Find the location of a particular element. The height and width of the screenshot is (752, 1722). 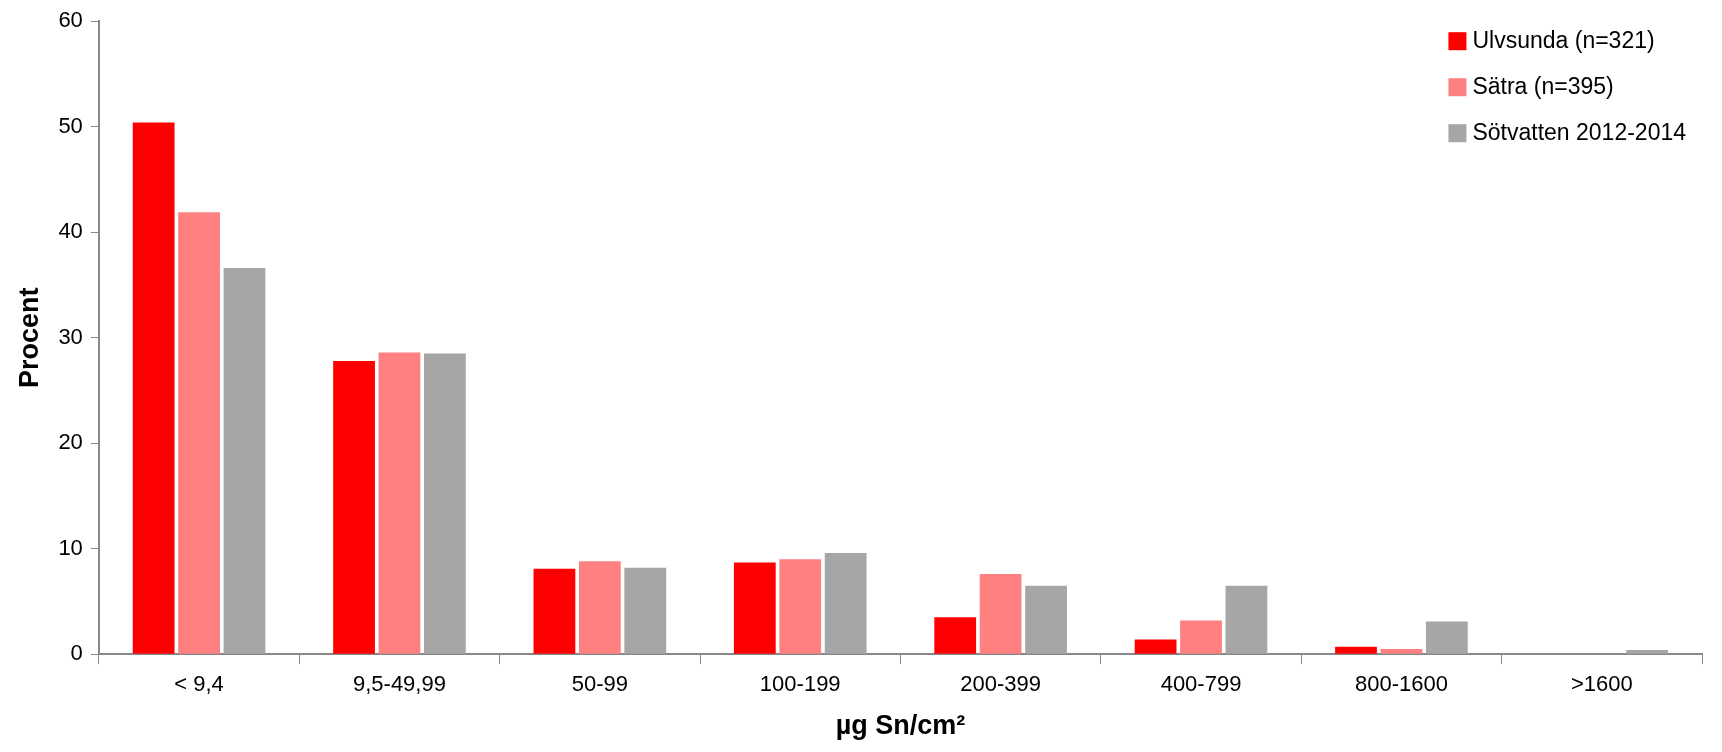

legend-label: Sätra (n=395) is located at coordinates (1543, 85).